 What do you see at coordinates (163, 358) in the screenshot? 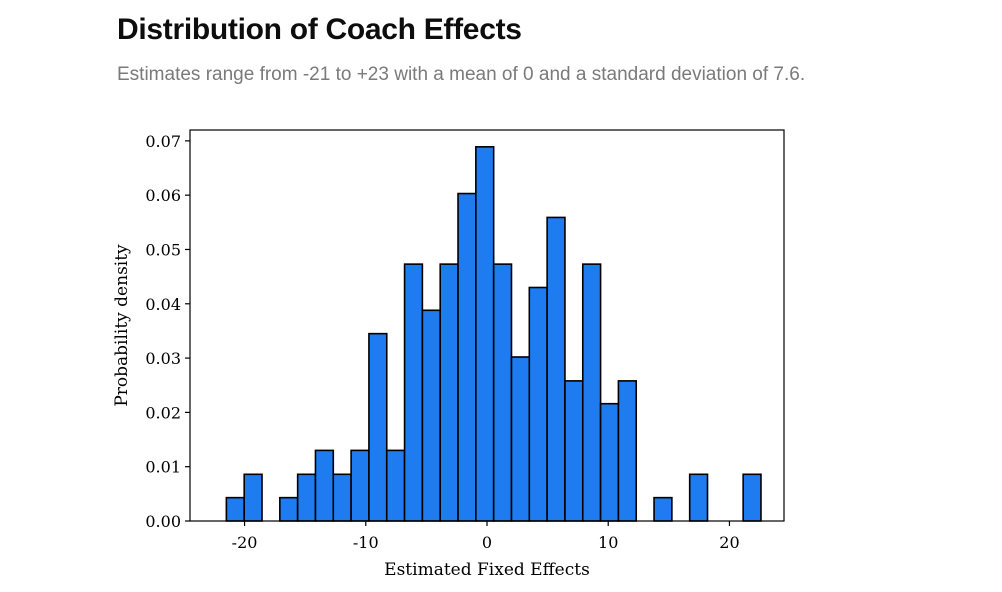
I see `y-tick-label: 0.03` at bounding box center [163, 358].